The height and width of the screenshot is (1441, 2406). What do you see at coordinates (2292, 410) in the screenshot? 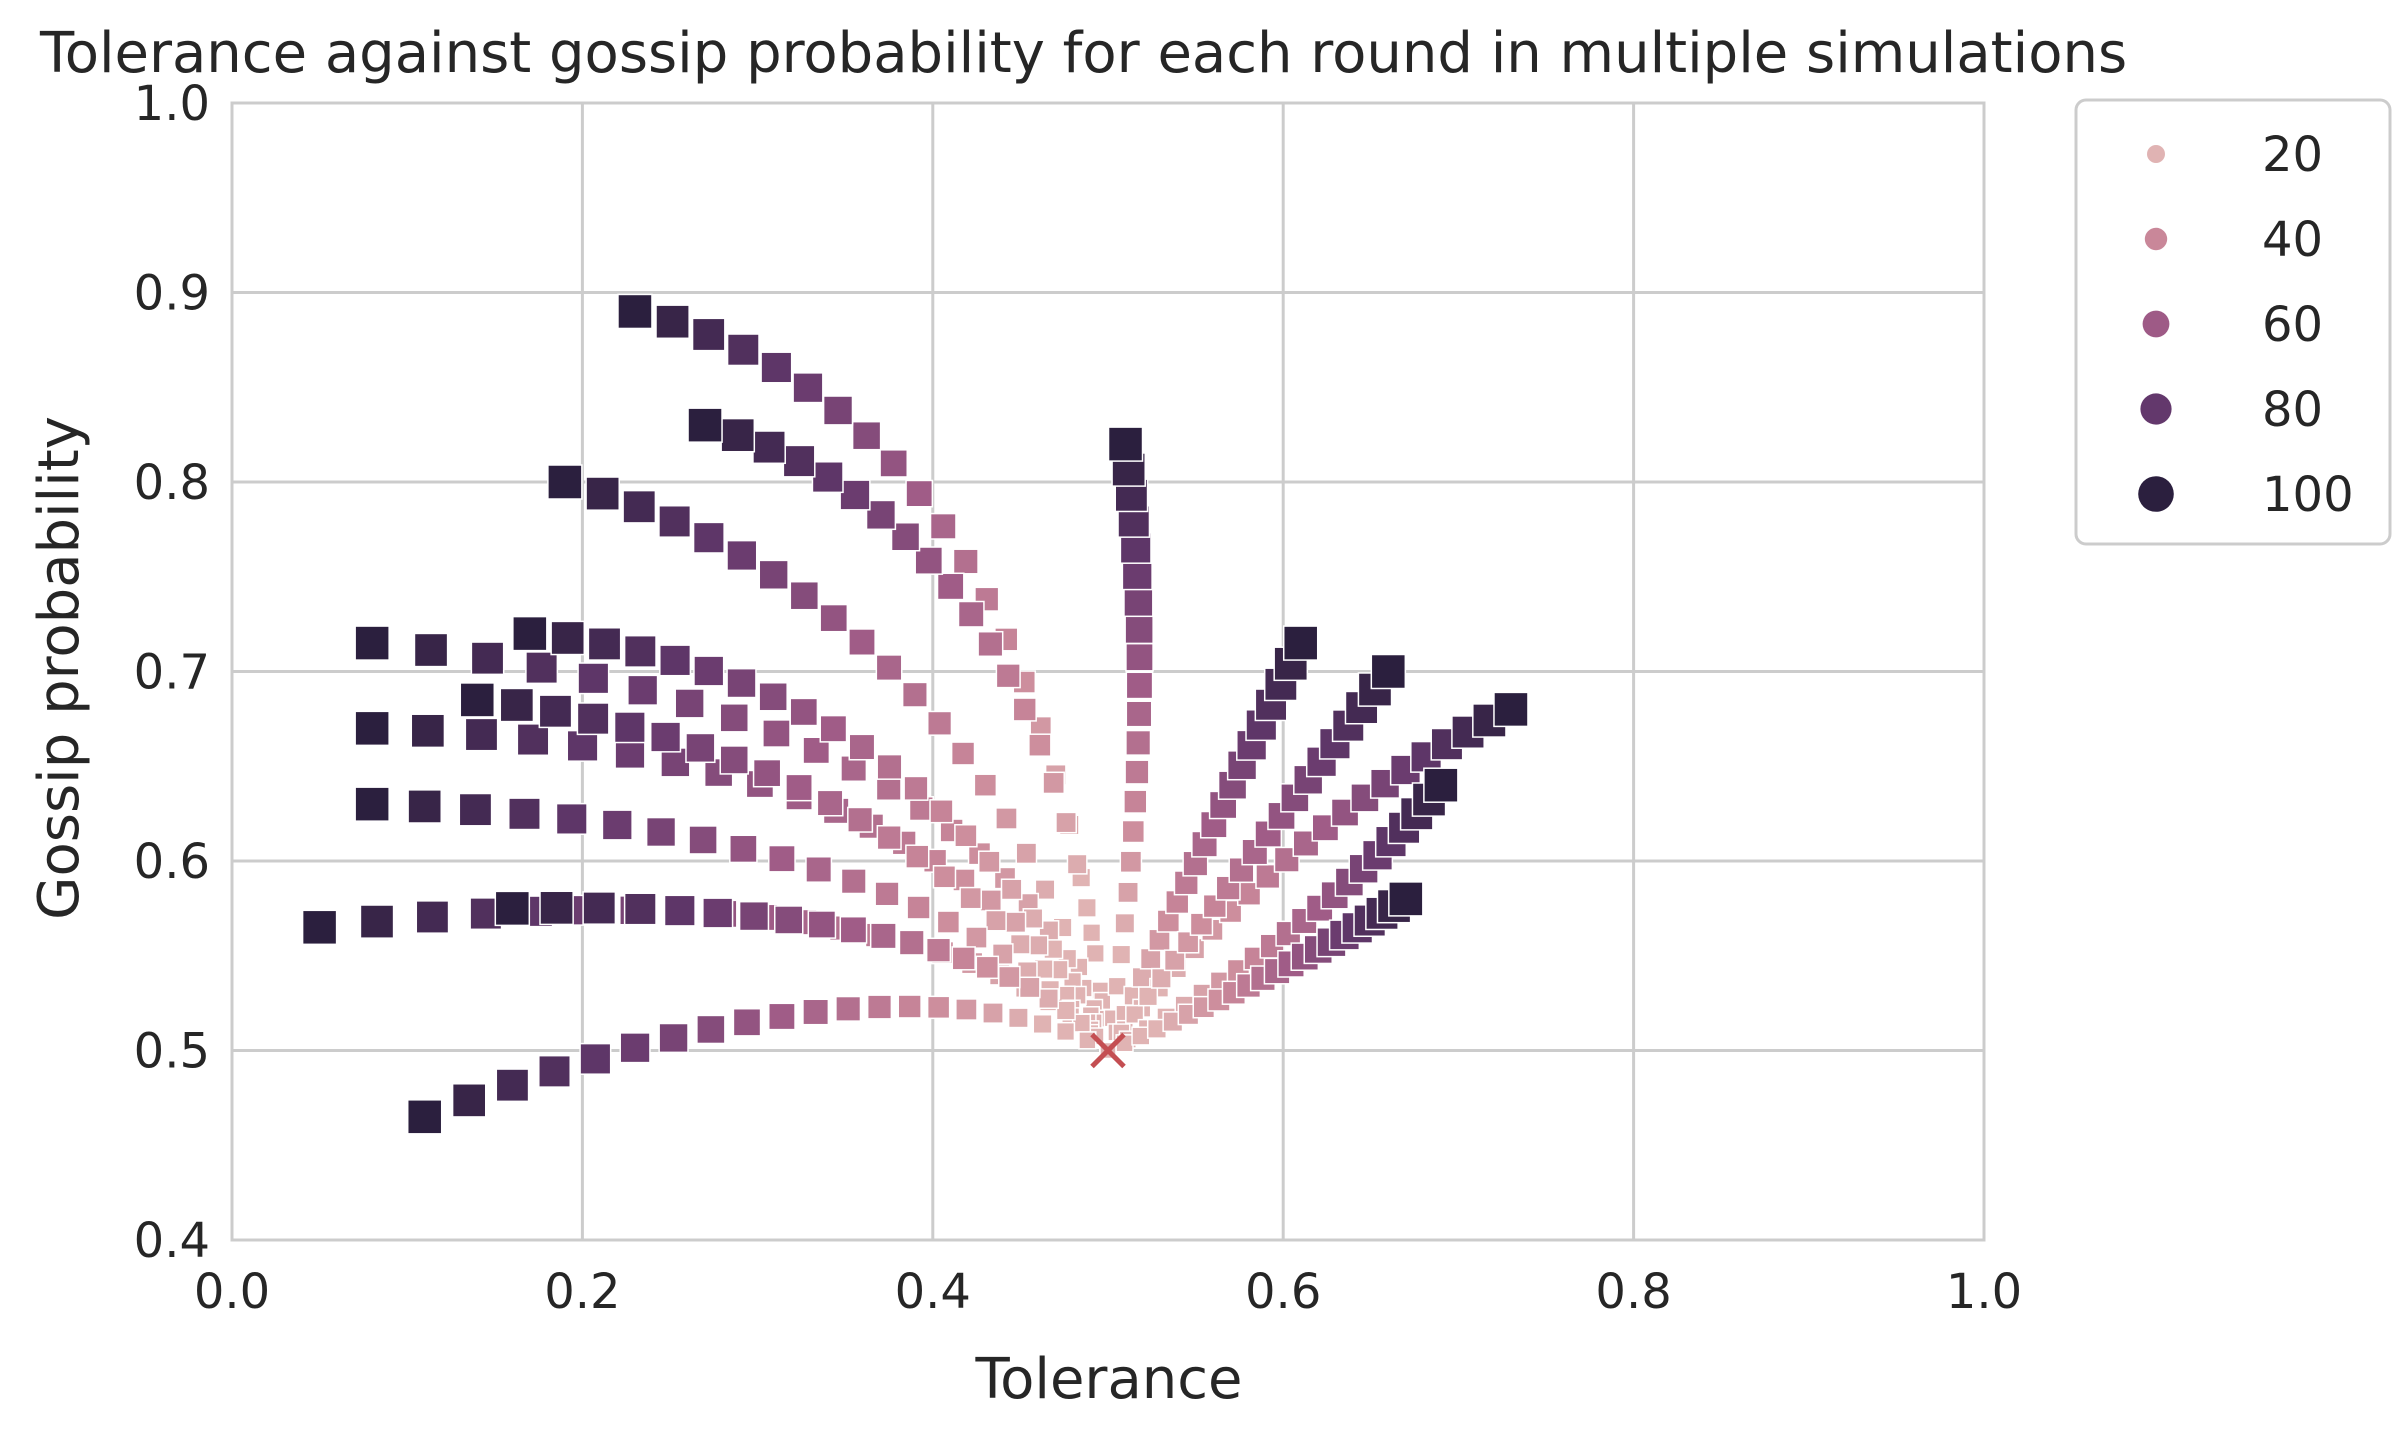
I see `legend-label: 80` at bounding box center [2292, 410].